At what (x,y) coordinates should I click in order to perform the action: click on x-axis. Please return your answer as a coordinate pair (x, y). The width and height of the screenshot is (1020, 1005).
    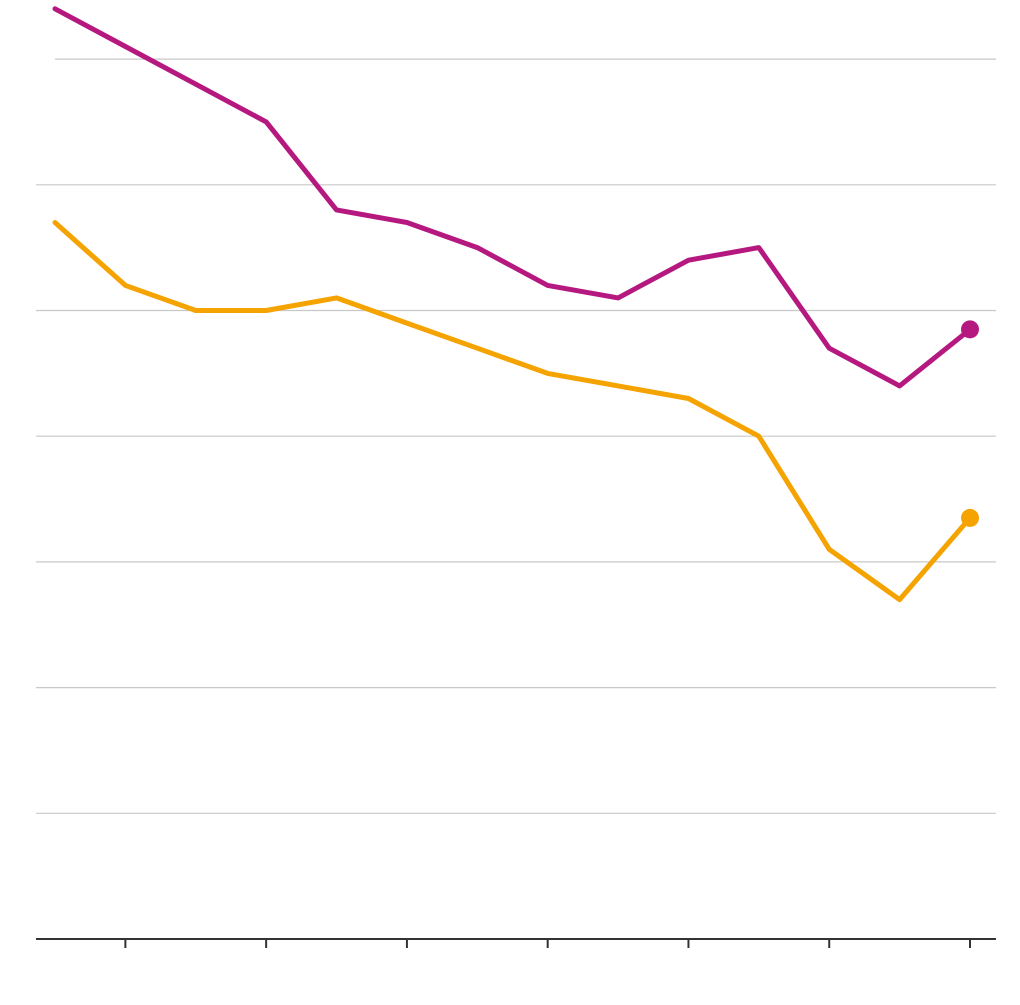
    Looking at the image, I should click on (516, 943).